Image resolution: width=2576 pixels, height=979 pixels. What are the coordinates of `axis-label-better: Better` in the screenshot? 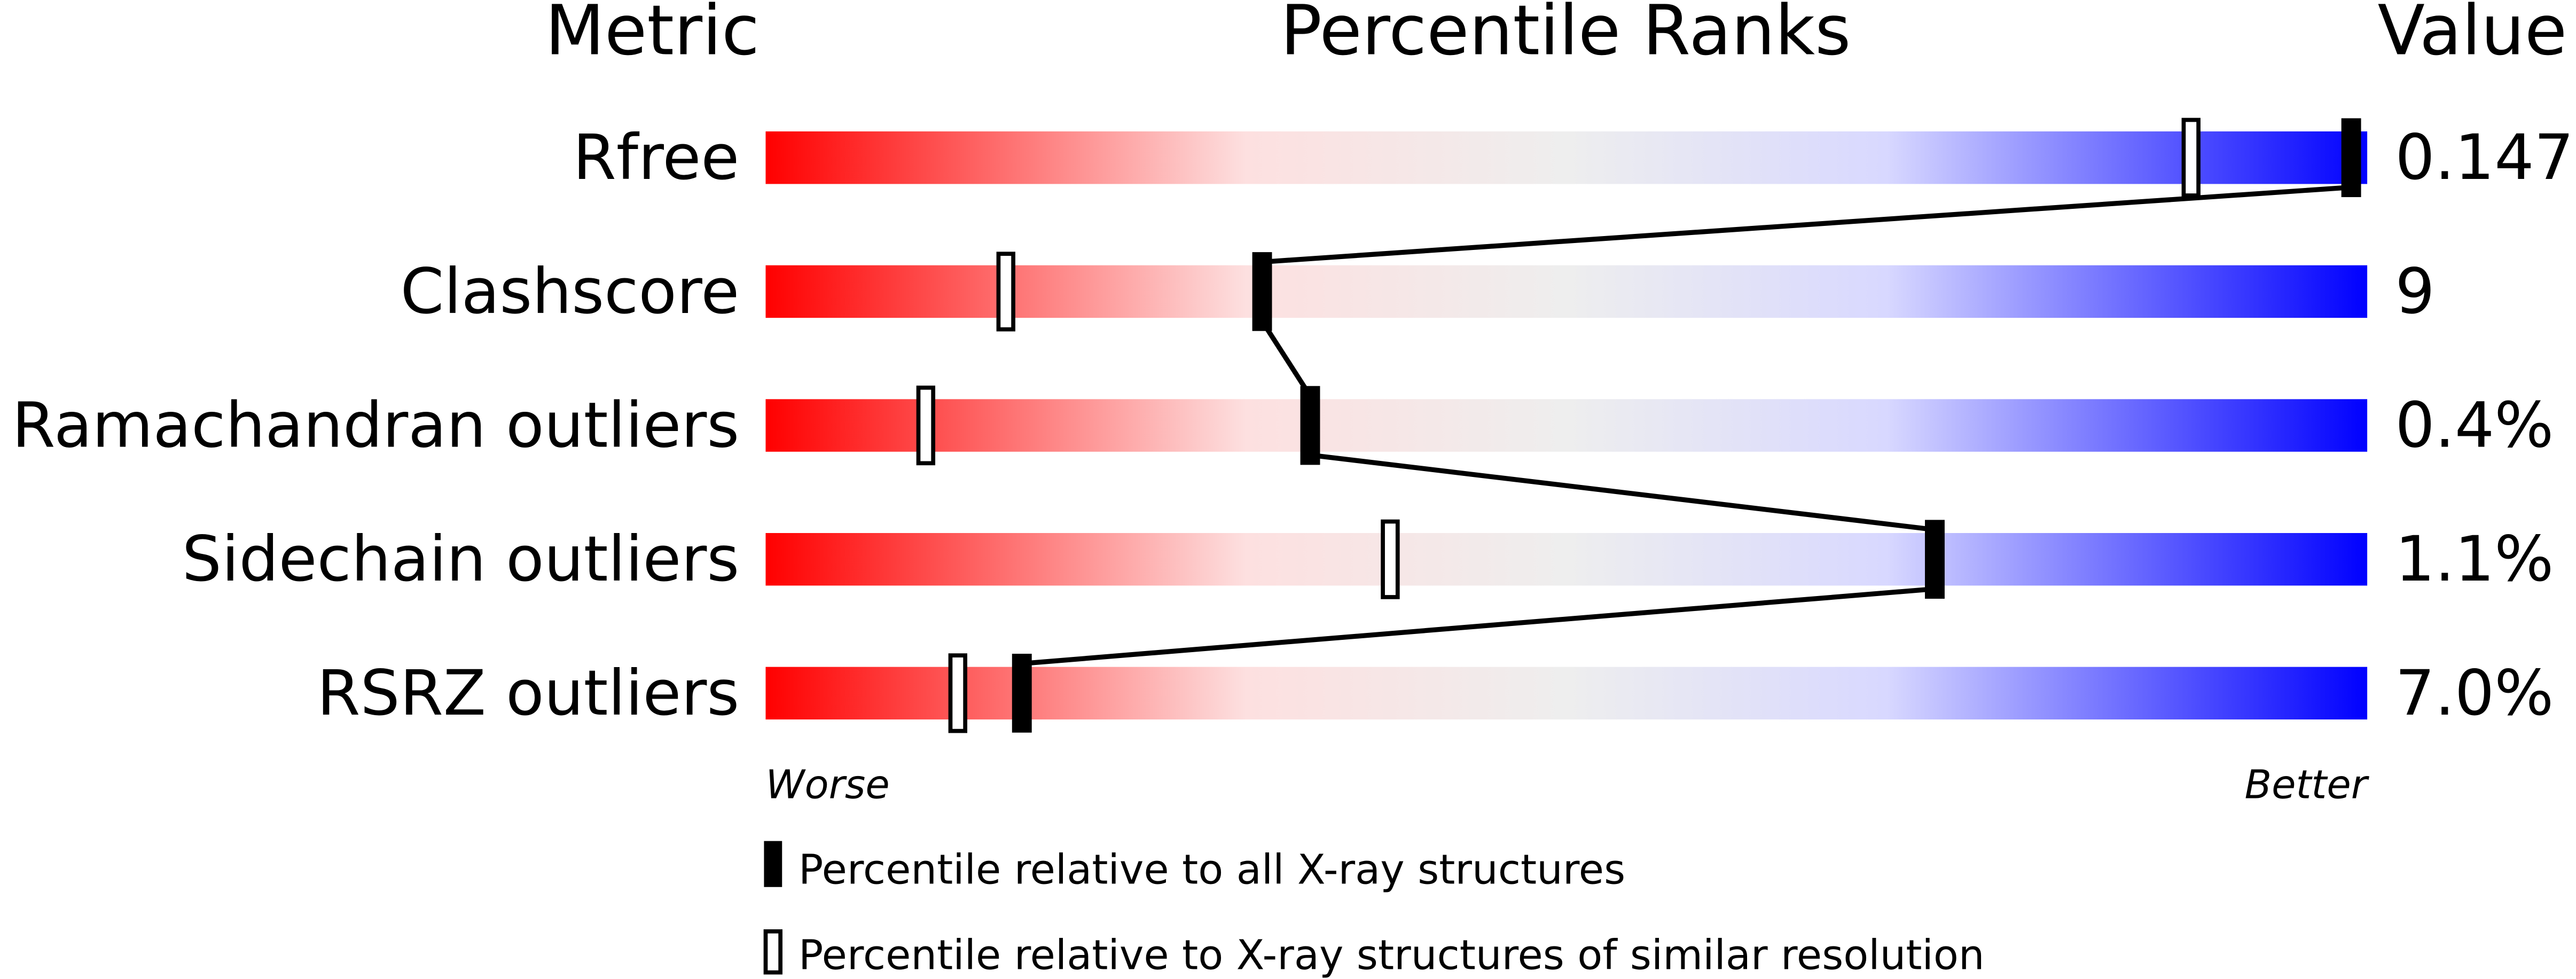 It's located at (2306, 785).